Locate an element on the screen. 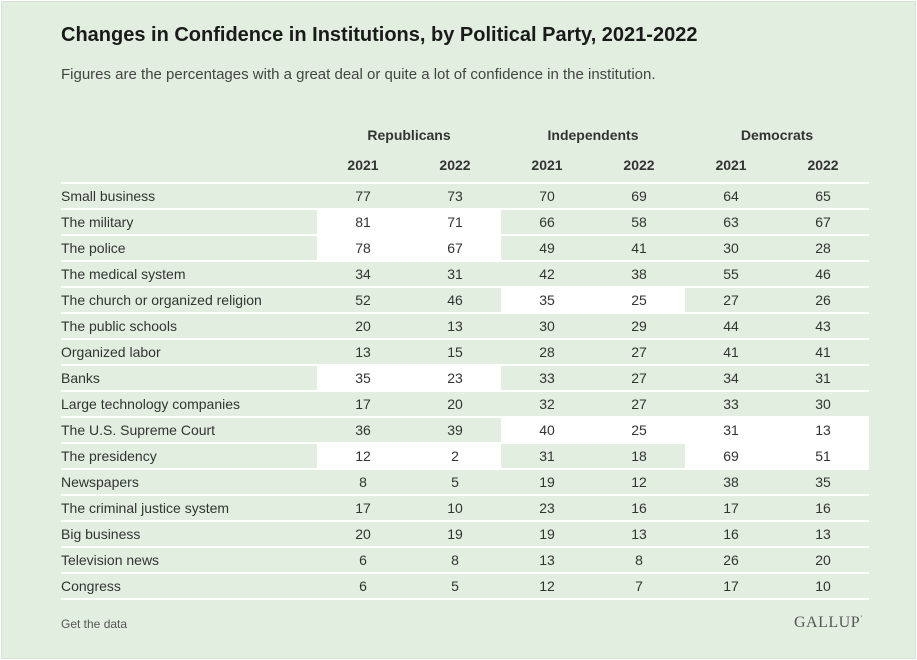 Image resolution: width=917 pixels, height=660 pixels. institution-label: Congress is located at coordinates (189, 586).